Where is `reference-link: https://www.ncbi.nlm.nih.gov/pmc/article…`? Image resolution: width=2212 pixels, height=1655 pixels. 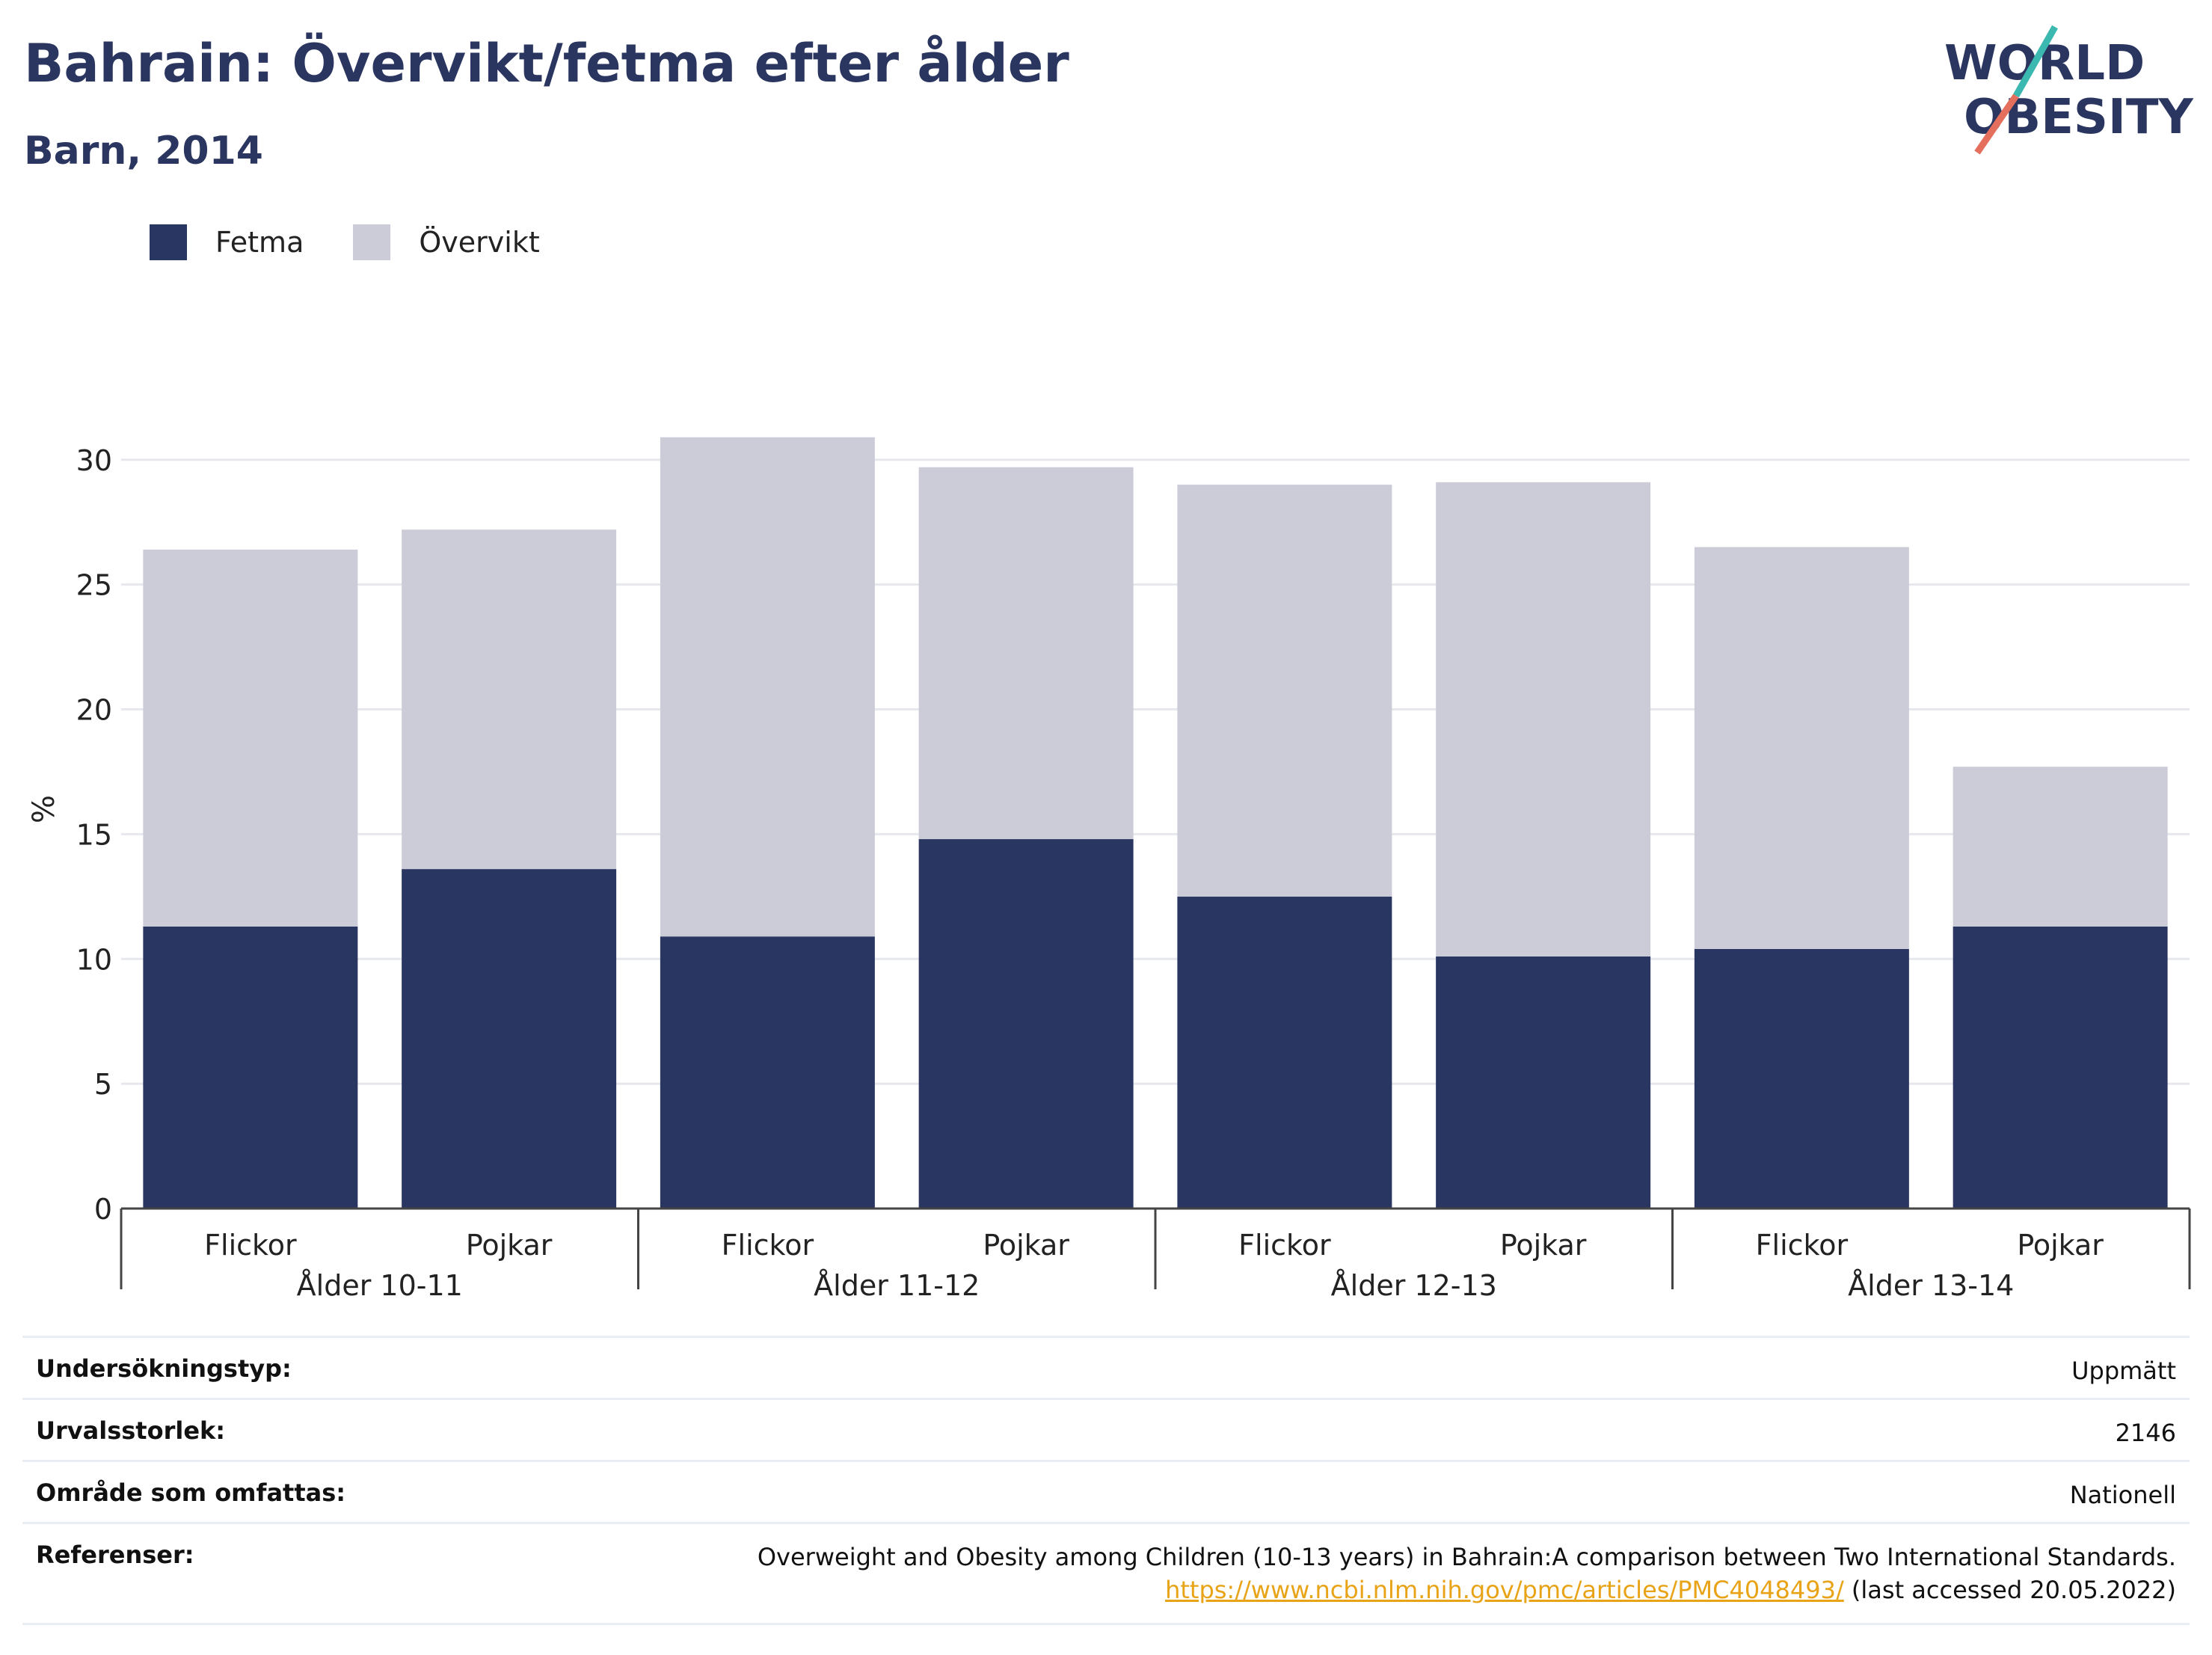 reference-link: https://www.ncbi.nlm.nih.gov/pmc/article… is located at coordinates (1504, 1590).